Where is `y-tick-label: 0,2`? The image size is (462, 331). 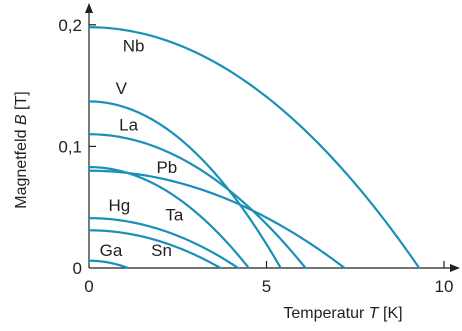
y-tick-label: 0,2 is located at coordinates (70, 25).